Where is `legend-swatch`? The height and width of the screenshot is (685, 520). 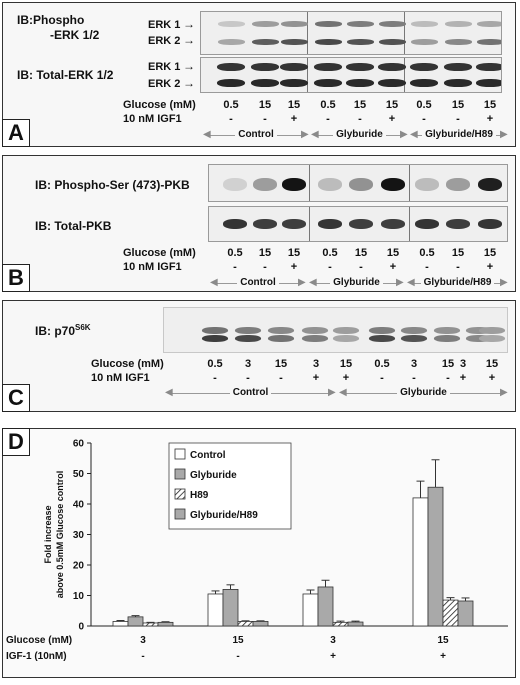
legend-swatch is located at coordinates (180, 454).